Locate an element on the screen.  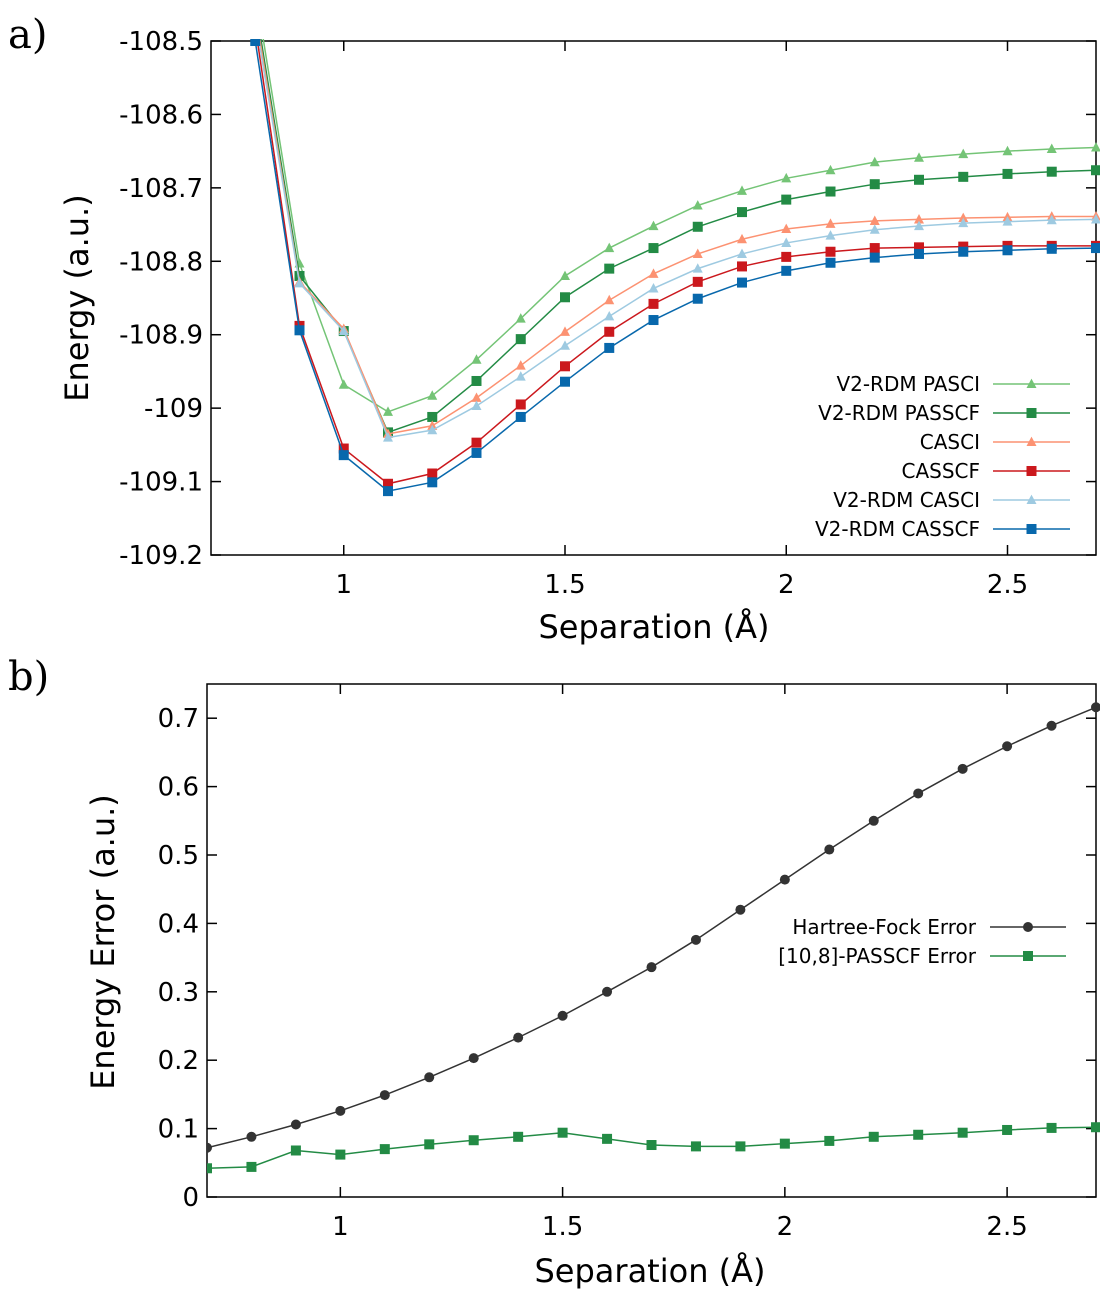
a-legend-label: CASSCF is located at coordinates (940, 471).